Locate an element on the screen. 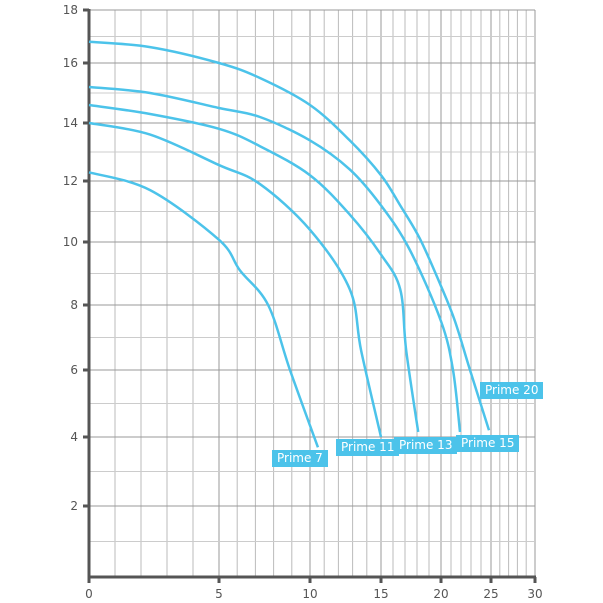  series-label-prime-15: Prime 15 is located at coordinates (488, 443).